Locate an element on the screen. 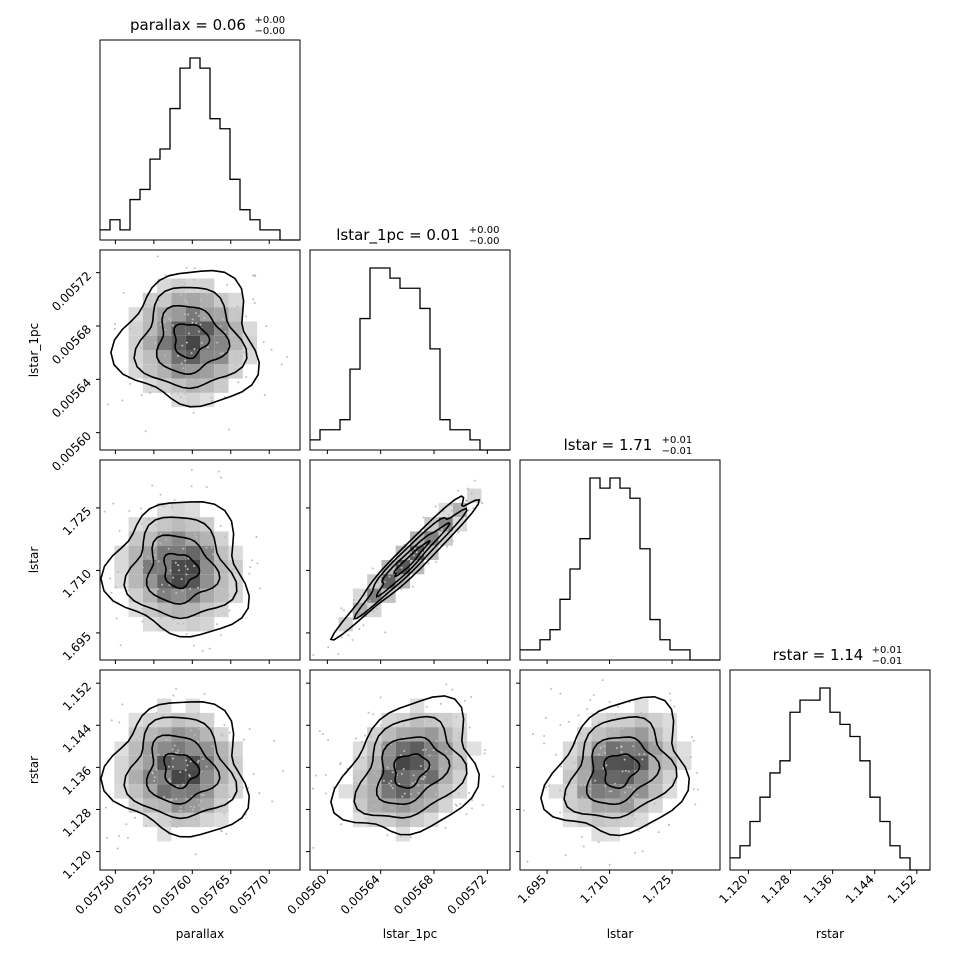 This screenshot has height=970, width=970. contour-2sigma is located at coordinates (615, 766).